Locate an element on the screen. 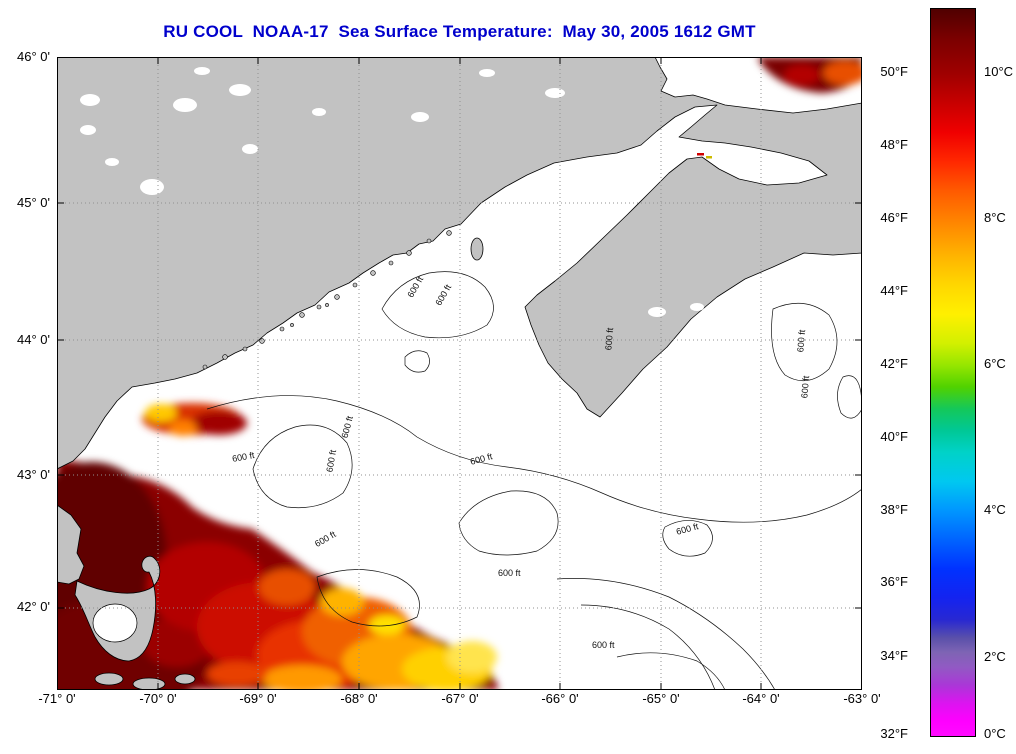 The width and height of the screenshot is (1016, 754). x-tick-label: -64° 0' is located at coordinates (761, 698).